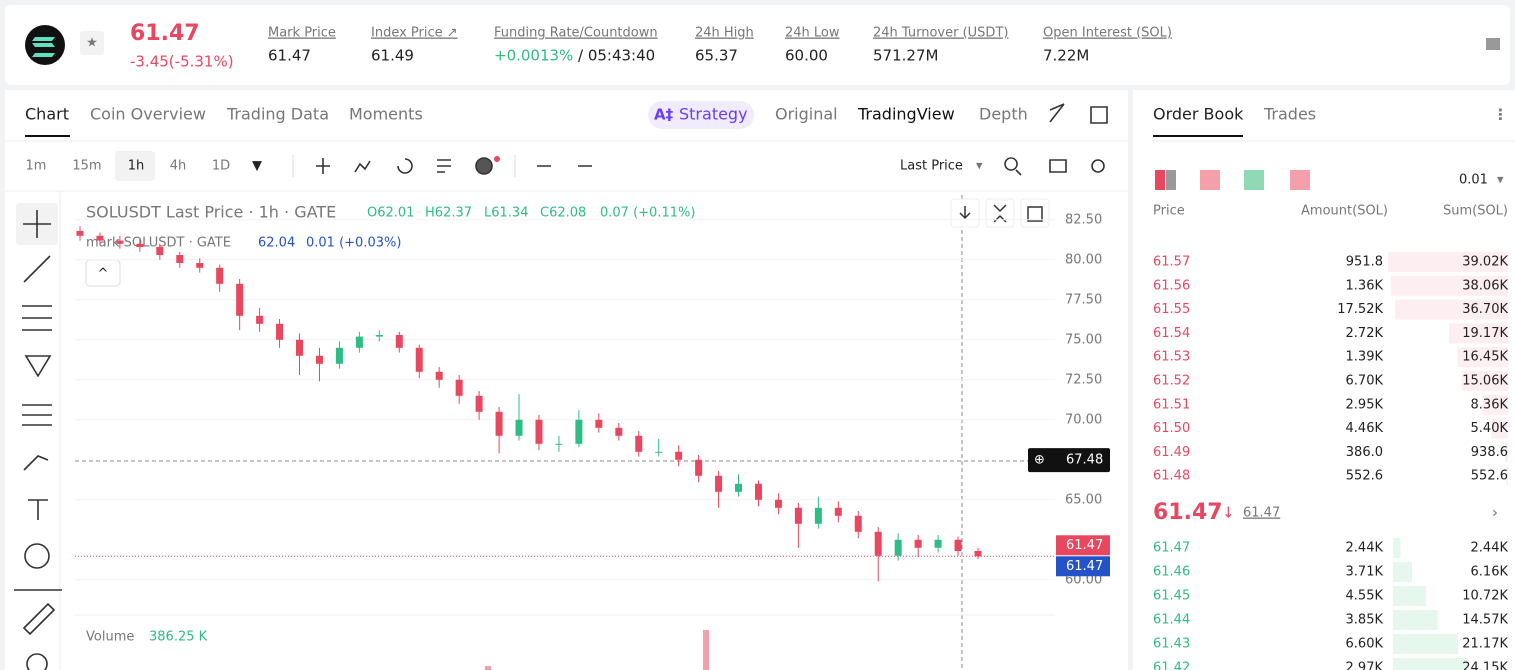 The image size is (1515, 670). What do you see at coordinates (221, 166) in the screenshot?
I see `interval: 1D` at bounding box center [221, 166].